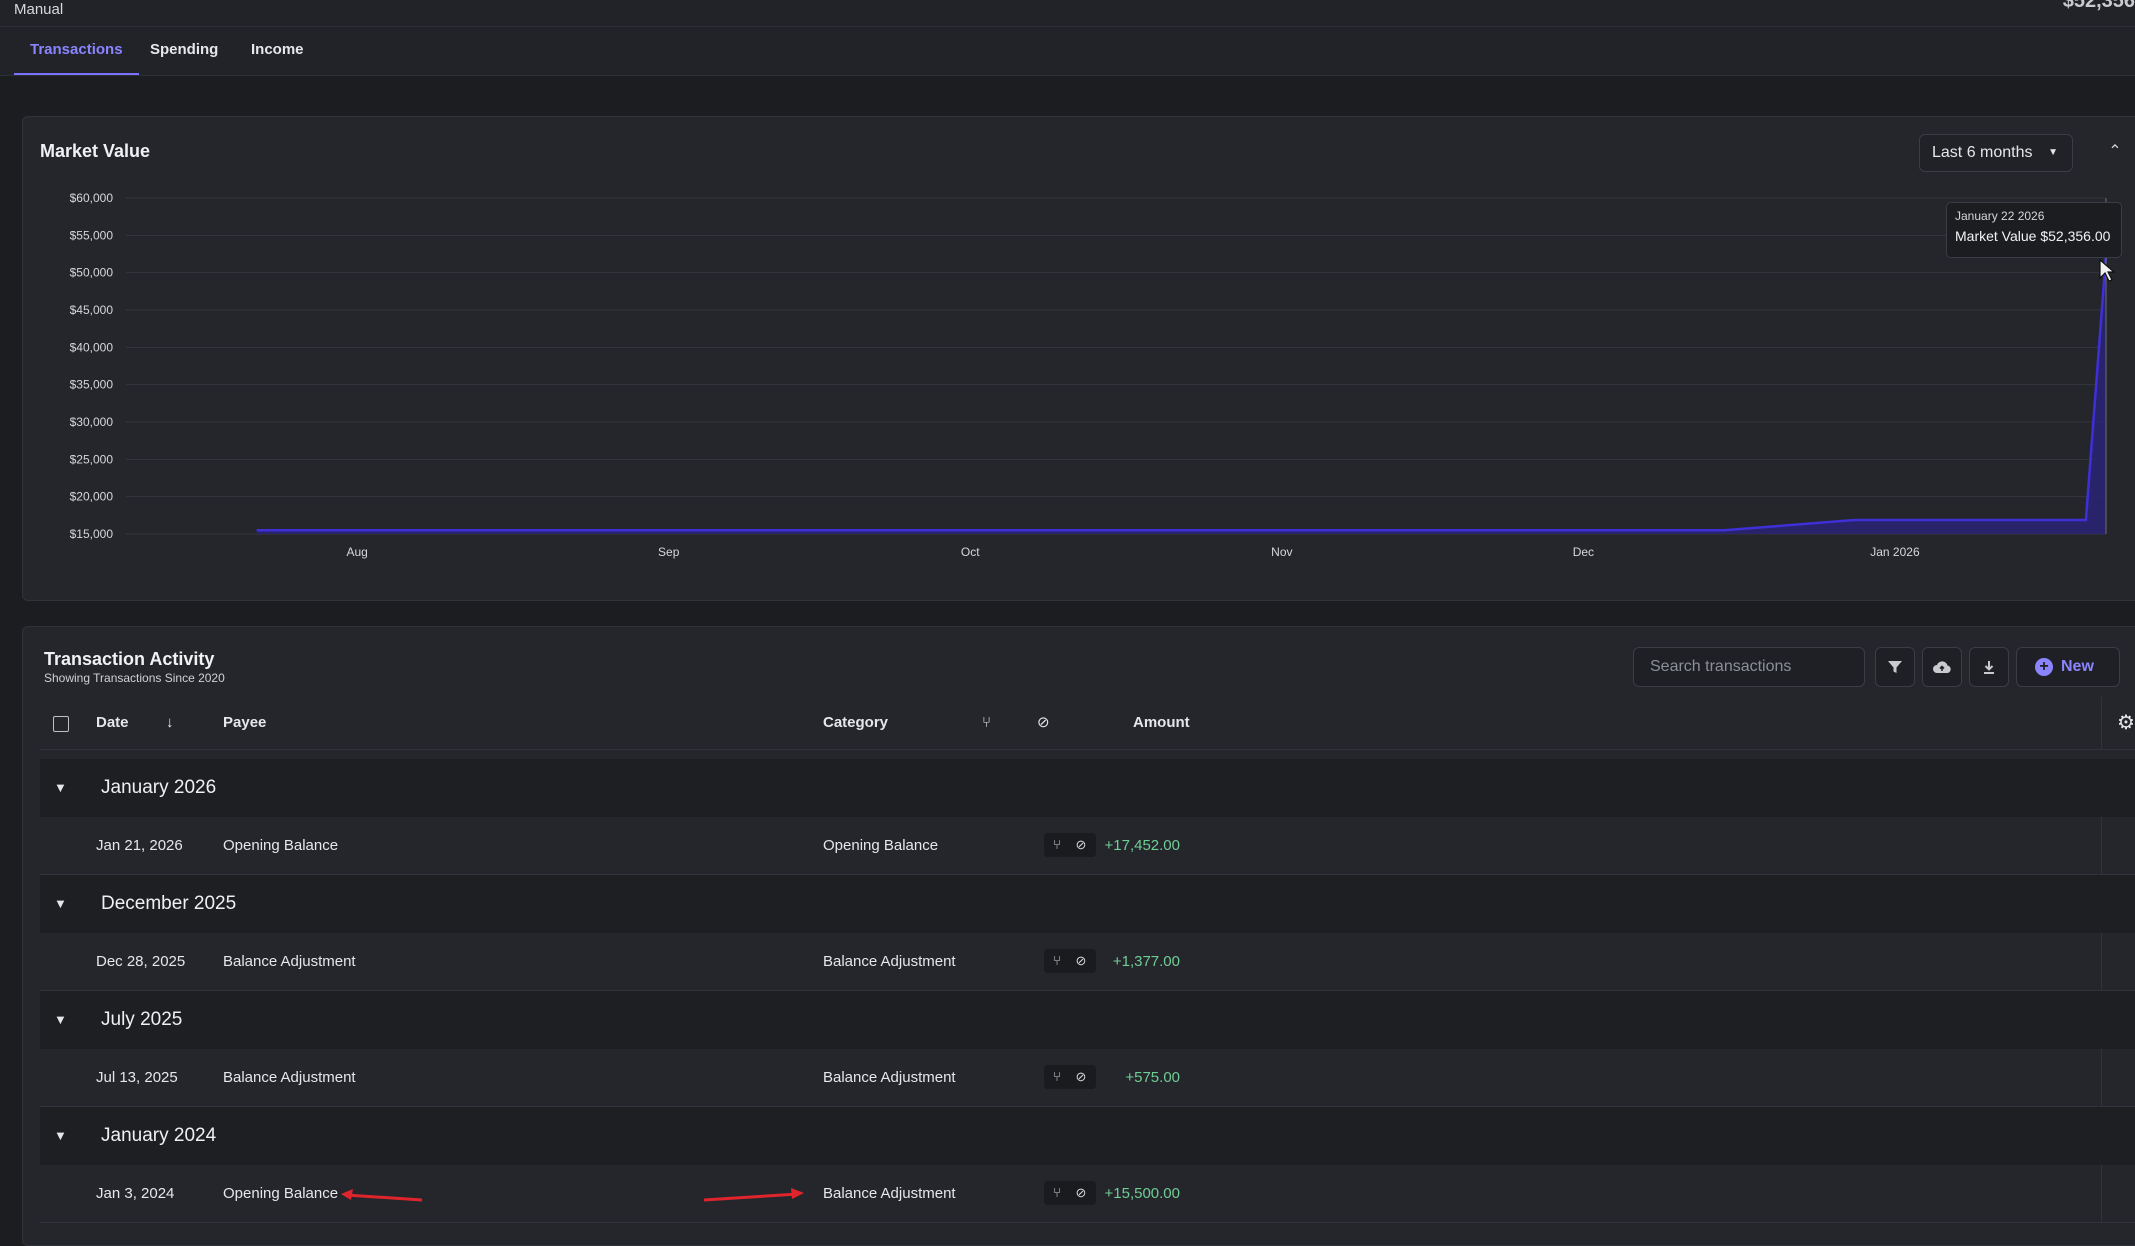 Image resolution: width=2135 pixels, height=1246 pixels. What do you see at coordinates (2107, 270) in the screenshot?
I see `mouse-cursor-icon` at bounding box center [2107, 270].